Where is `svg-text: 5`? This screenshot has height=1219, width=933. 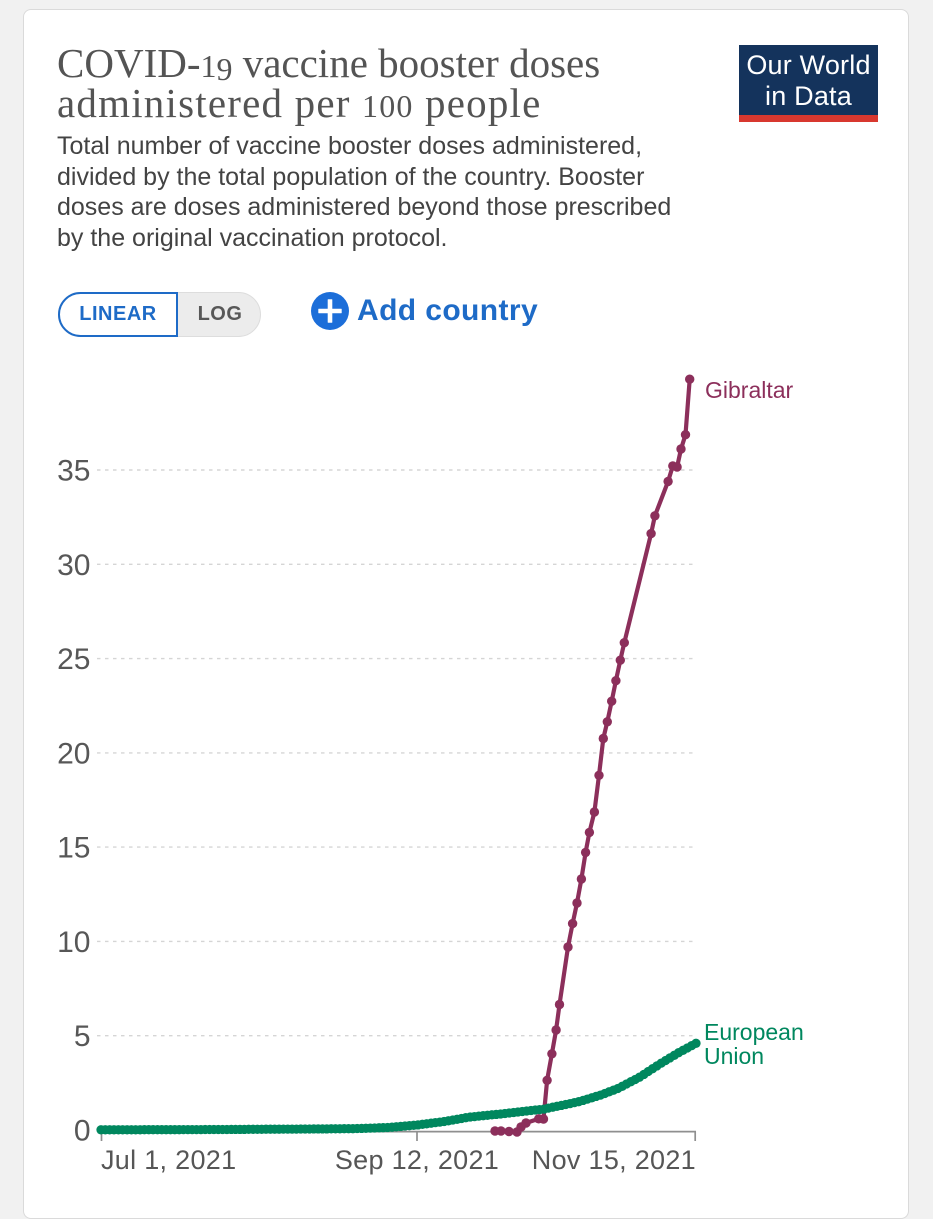 svg-text: 5 is located at coordinates (82, 1036).